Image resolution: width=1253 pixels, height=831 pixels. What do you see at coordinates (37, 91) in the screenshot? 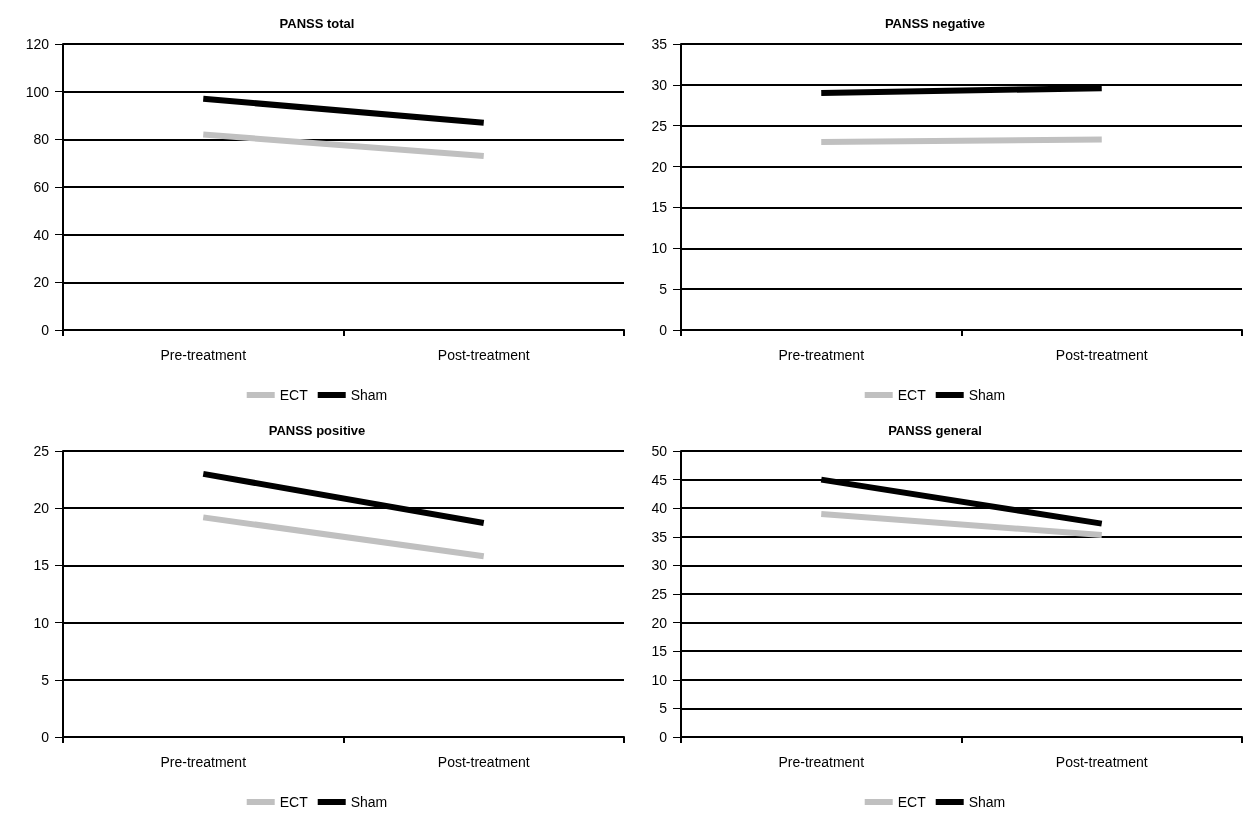
I see `y-tick-label: 100` at bounding box center [37, 91].